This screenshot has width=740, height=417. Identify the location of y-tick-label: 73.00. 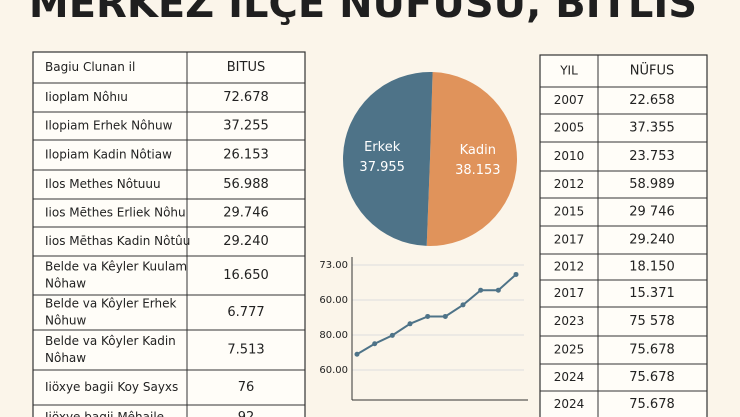
(333, 265).